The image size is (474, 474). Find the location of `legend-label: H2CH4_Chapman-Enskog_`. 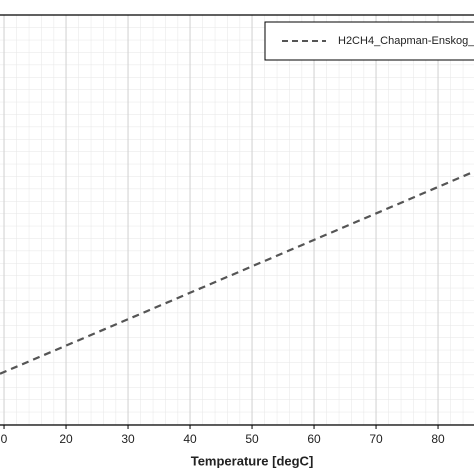

legend-label: H2CH4_Chapman-Enskog_ is located at coordinates (406, 41).